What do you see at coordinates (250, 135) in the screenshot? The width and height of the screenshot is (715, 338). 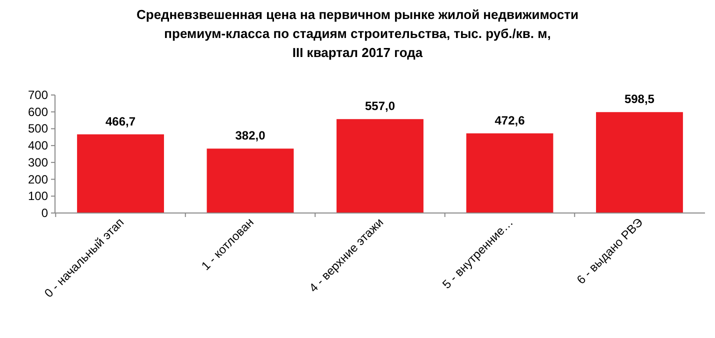 I see `data-label: 382,0` at bounding box center [250, 135].